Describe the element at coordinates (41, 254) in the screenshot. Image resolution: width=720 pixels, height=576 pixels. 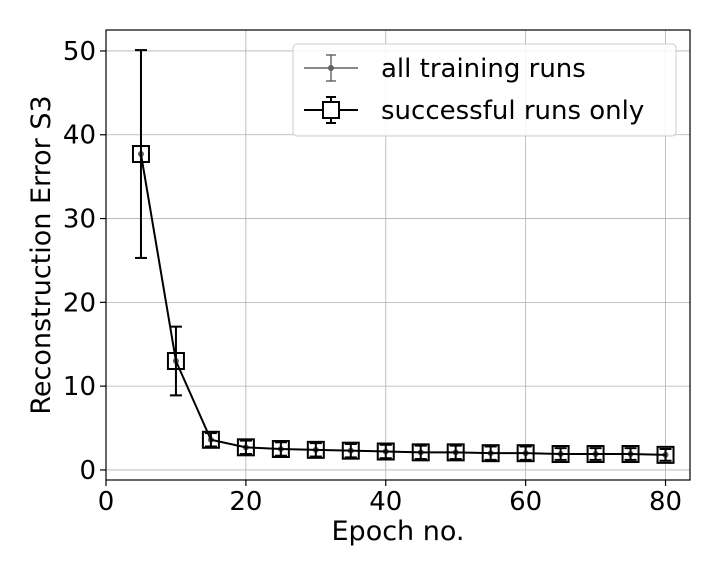
I see `y-axis-label: Reconstruction Error S3` at that location.